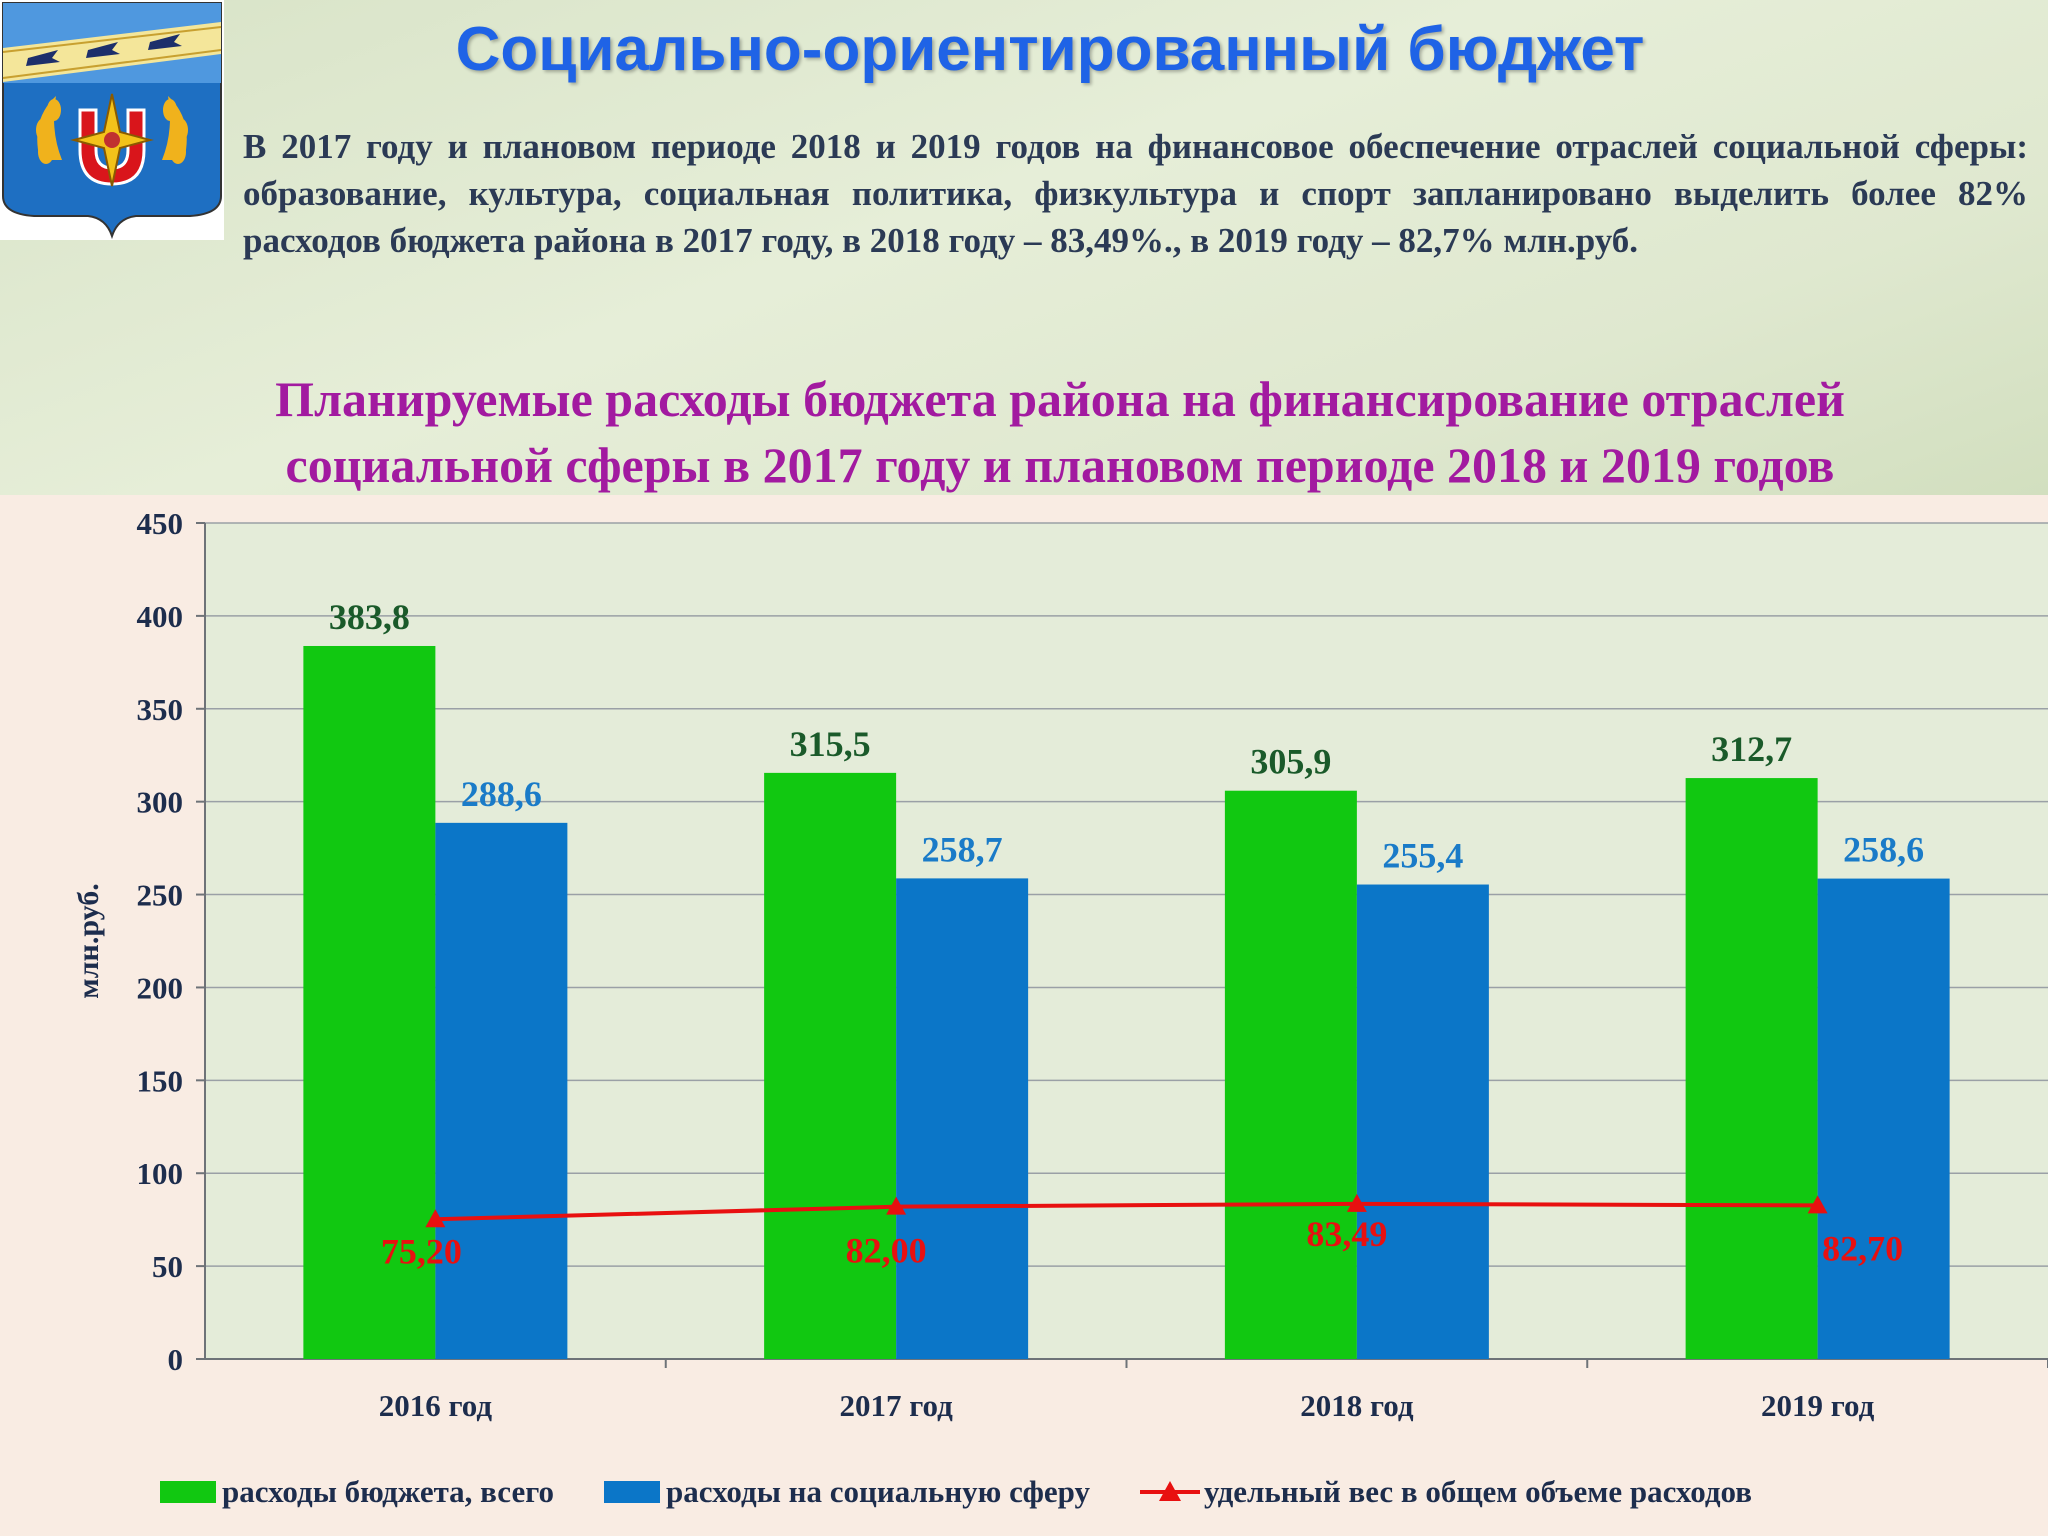  I want to click on bar-label-social: 258,6, so click(1883, 850).